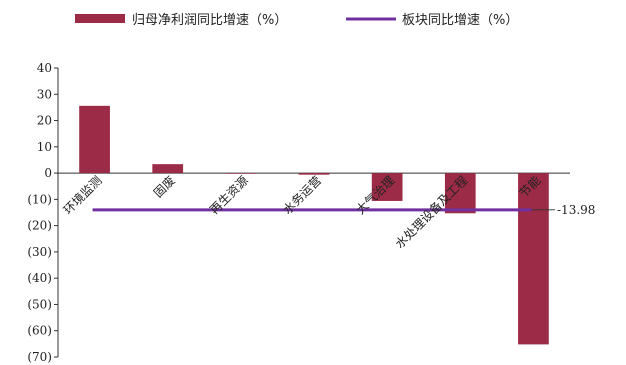 The height and width of the screenshot is (365, 626). What do you see at coordinates (48, 173) in the screenshot?
I see `y-tick-label: 0` at bounding box center [48, 173].